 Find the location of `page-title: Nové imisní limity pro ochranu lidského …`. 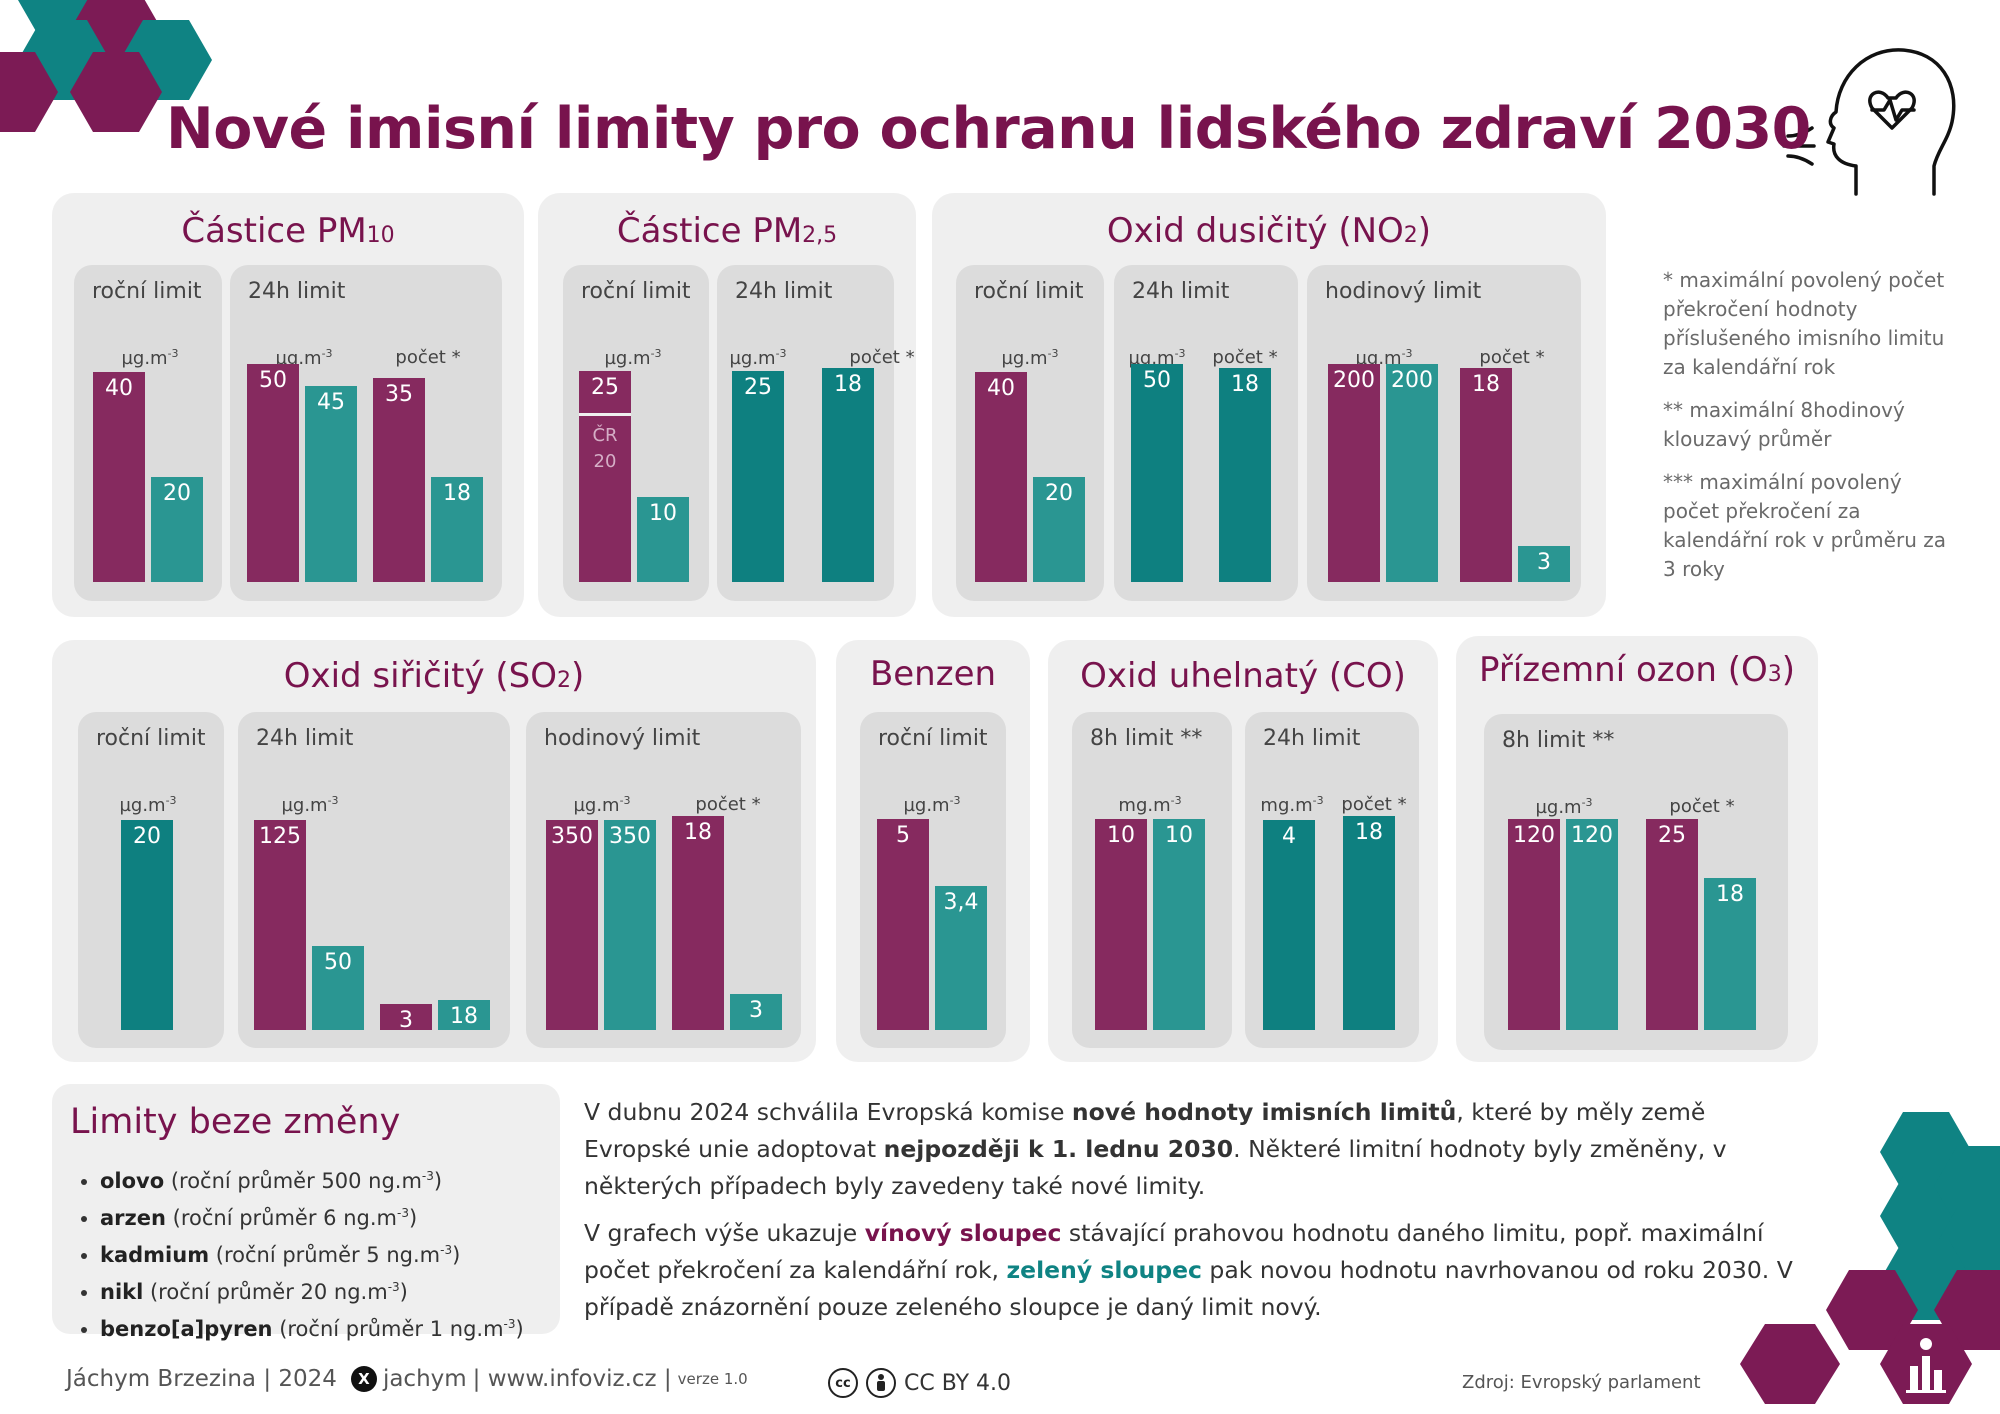

page-title: Nové imisní limity pro ochranu lidského … is located at coordinates (988, 129).